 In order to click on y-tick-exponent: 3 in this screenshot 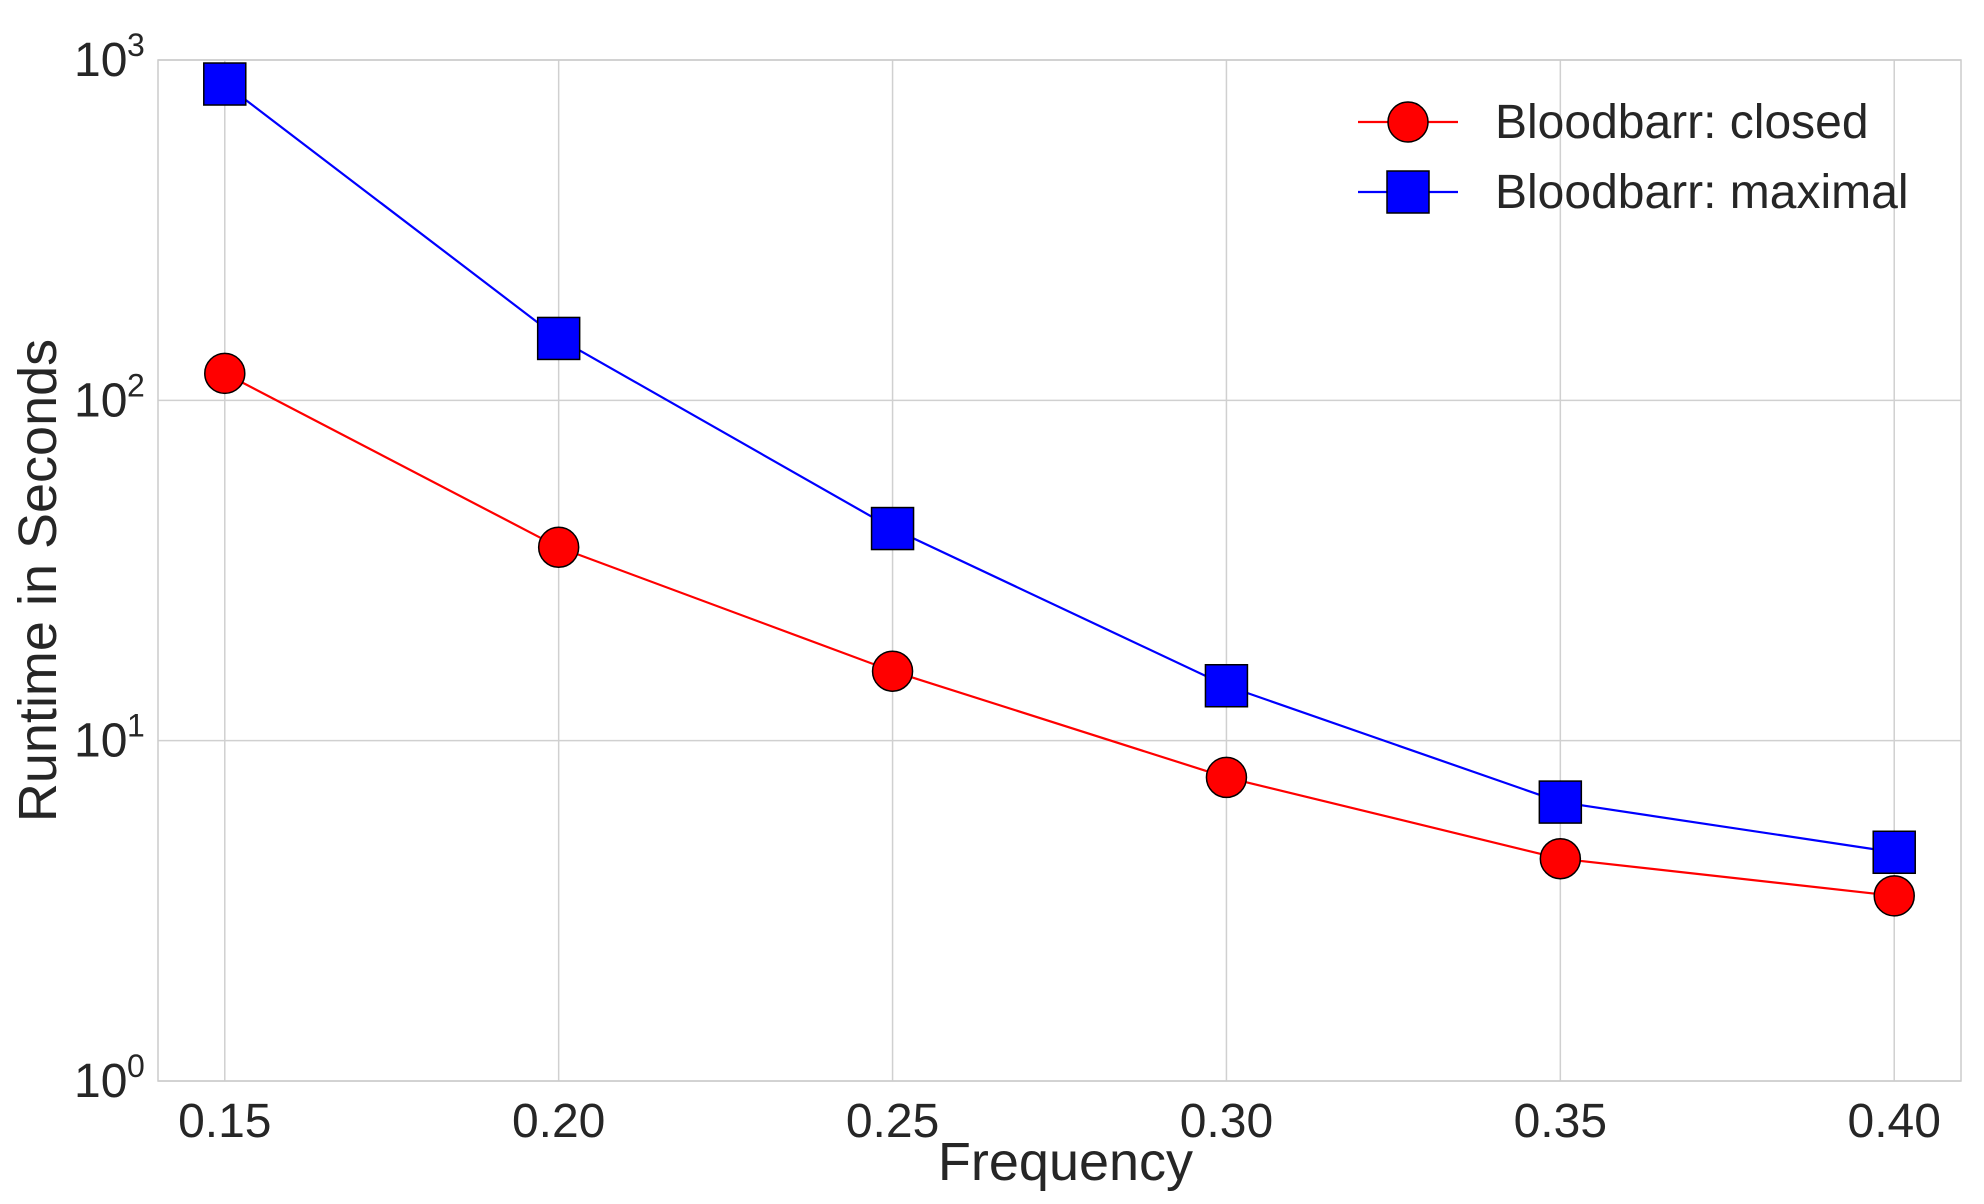, I will do `click(136, 45)`.